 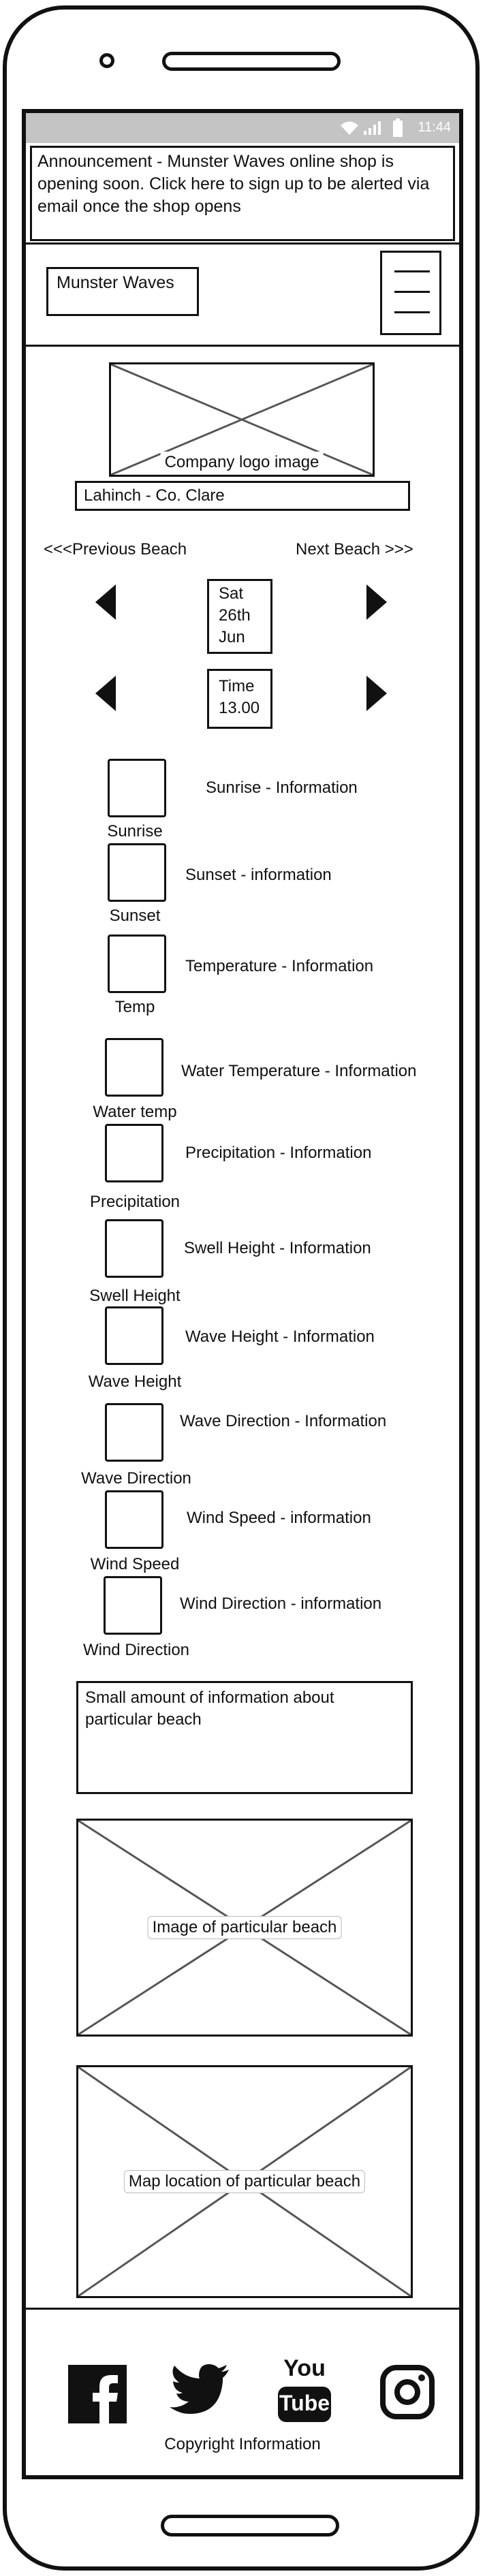 What do you see at coordinates (279, 966) in the screenshot?
I see `condition-info: Temperature - Information` at bounding box center [279, 966].